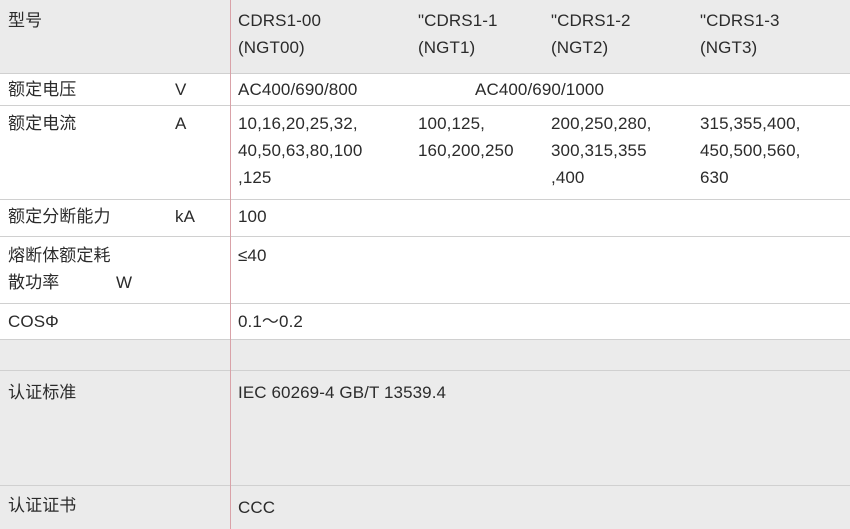 The width and height of the screenshot is (850, 529). What do you see at coordinates (252, 216) in the screenshot?
I see `breaking-capacity-value: 100` at bounding box center [252, 216].